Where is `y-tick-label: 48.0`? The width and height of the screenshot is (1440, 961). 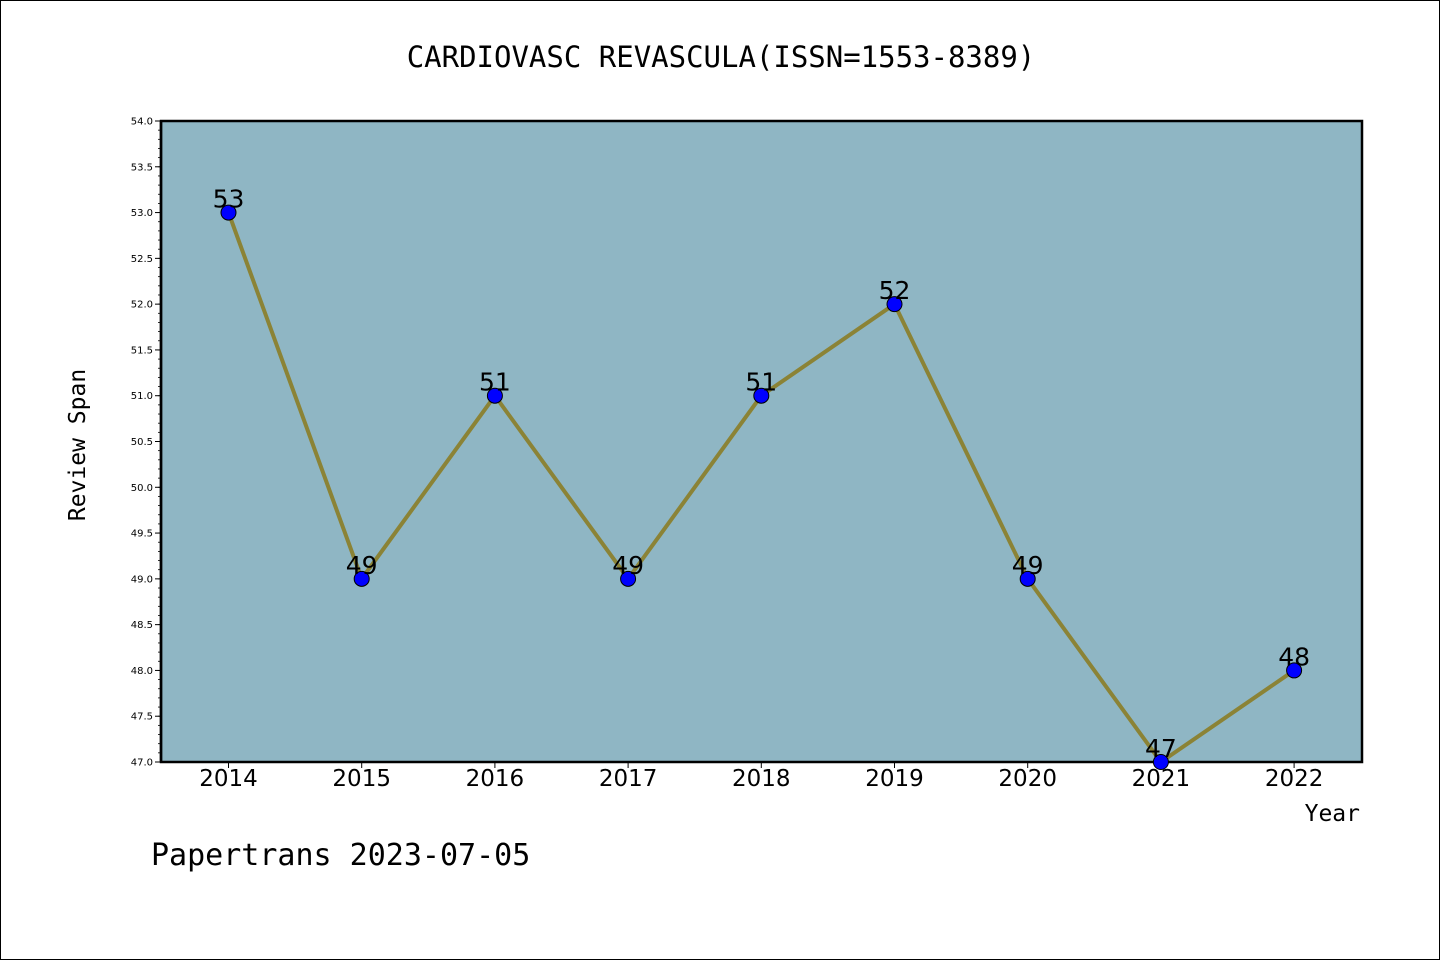
y-tick-label: 48.0 is located at coordinates (142, 671).